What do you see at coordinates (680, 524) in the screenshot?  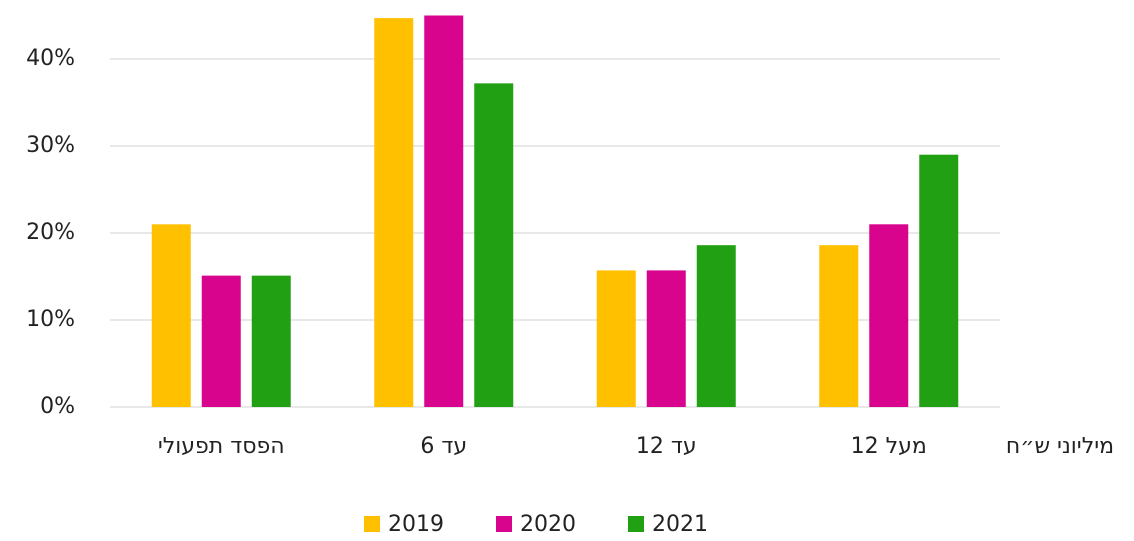 I see `legend-label: 2021` at bounding box center [680, 524].